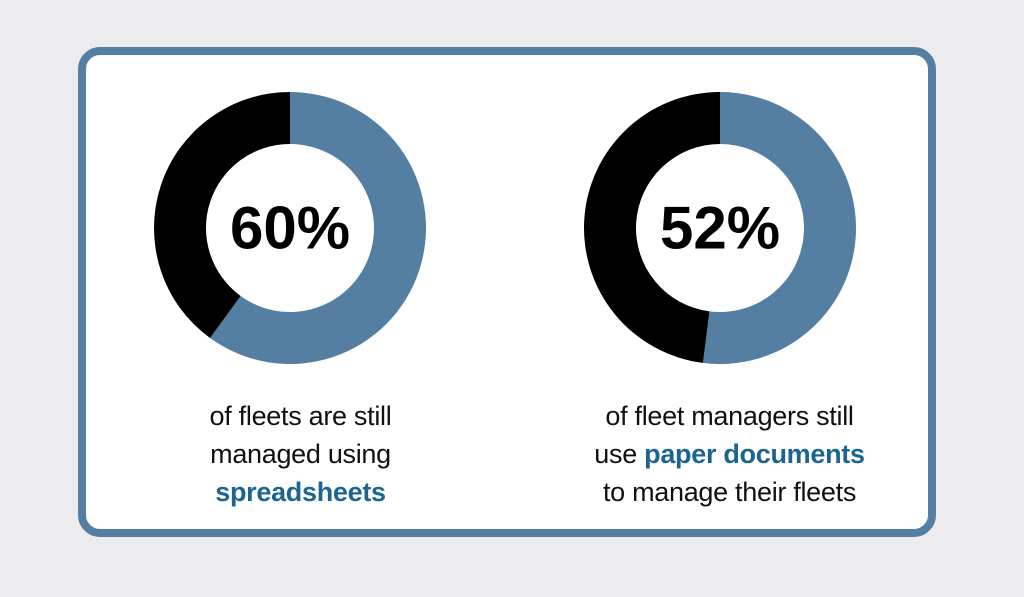 The image size is (1024, 597). I want to click on donut-center-label: 52%, so click(720, 228).